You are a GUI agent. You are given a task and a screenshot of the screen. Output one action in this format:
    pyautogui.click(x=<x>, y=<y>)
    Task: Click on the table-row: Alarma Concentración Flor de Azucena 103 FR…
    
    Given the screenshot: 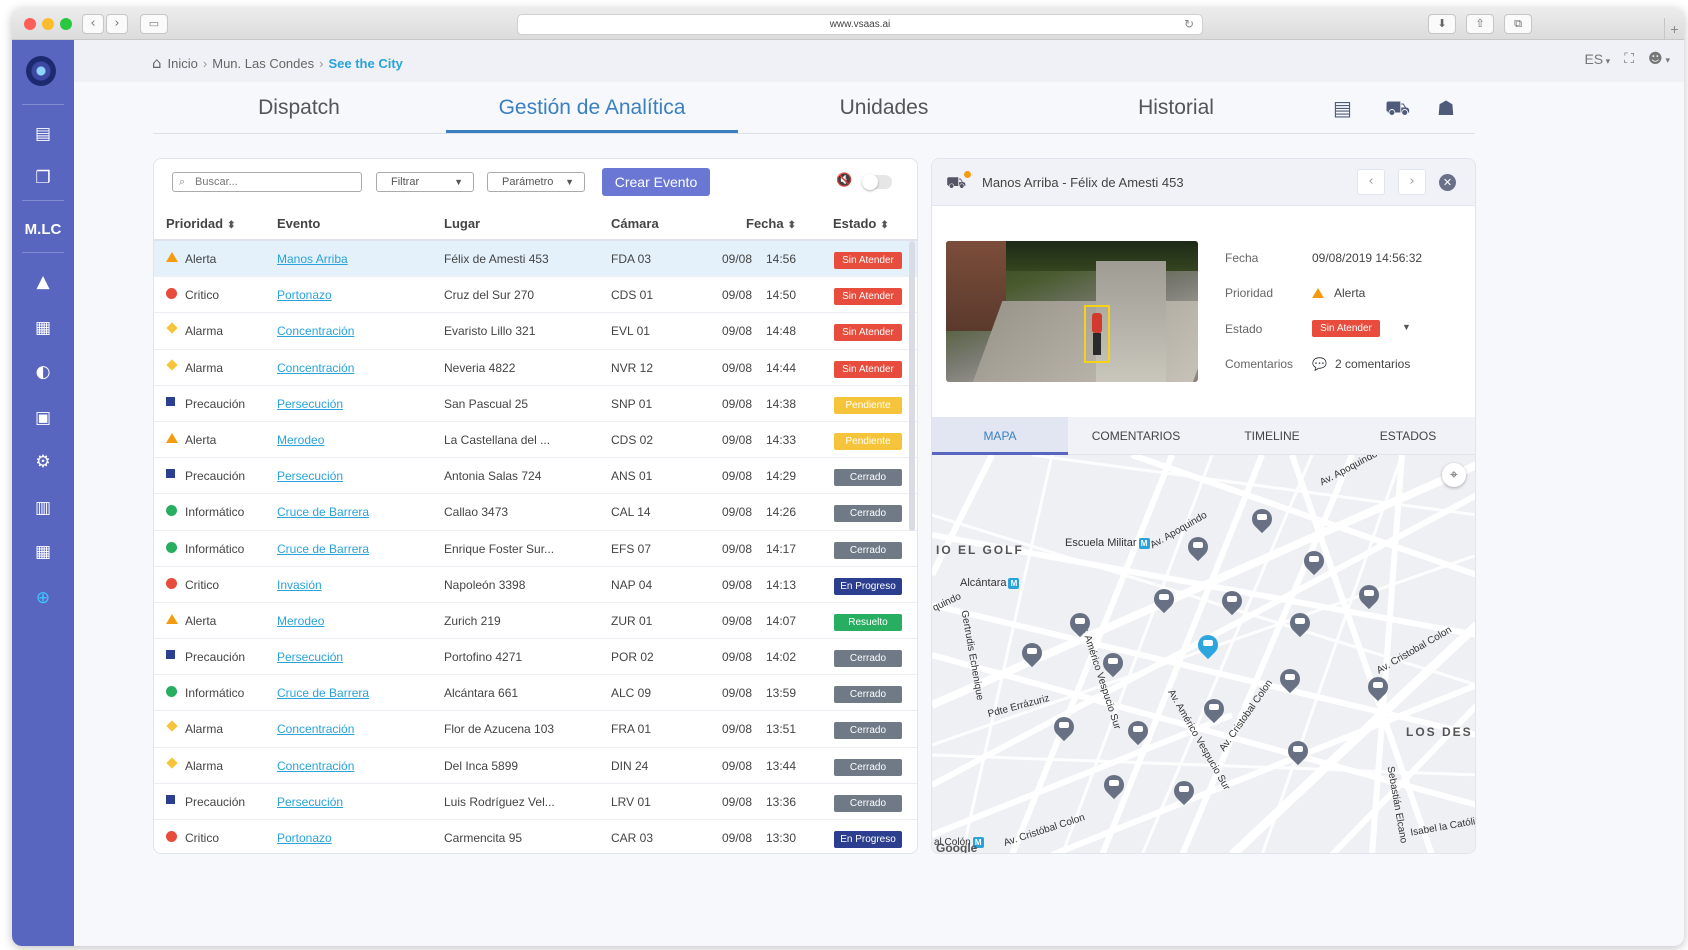 What is the action you would take?
    pyautogui.click(x=535, y=729)
    